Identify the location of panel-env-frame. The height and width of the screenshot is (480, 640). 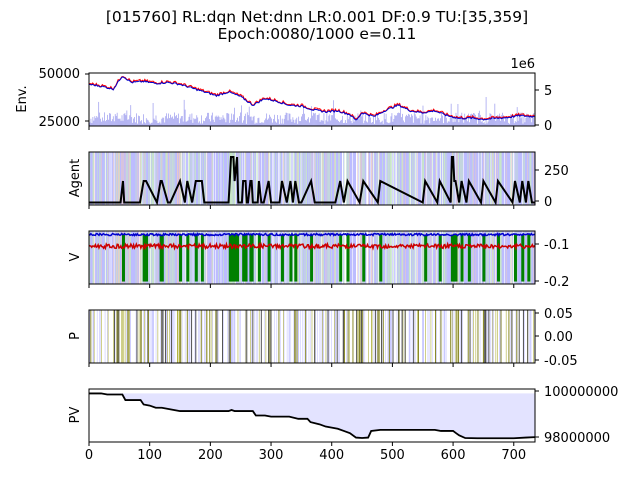
(312, 99).